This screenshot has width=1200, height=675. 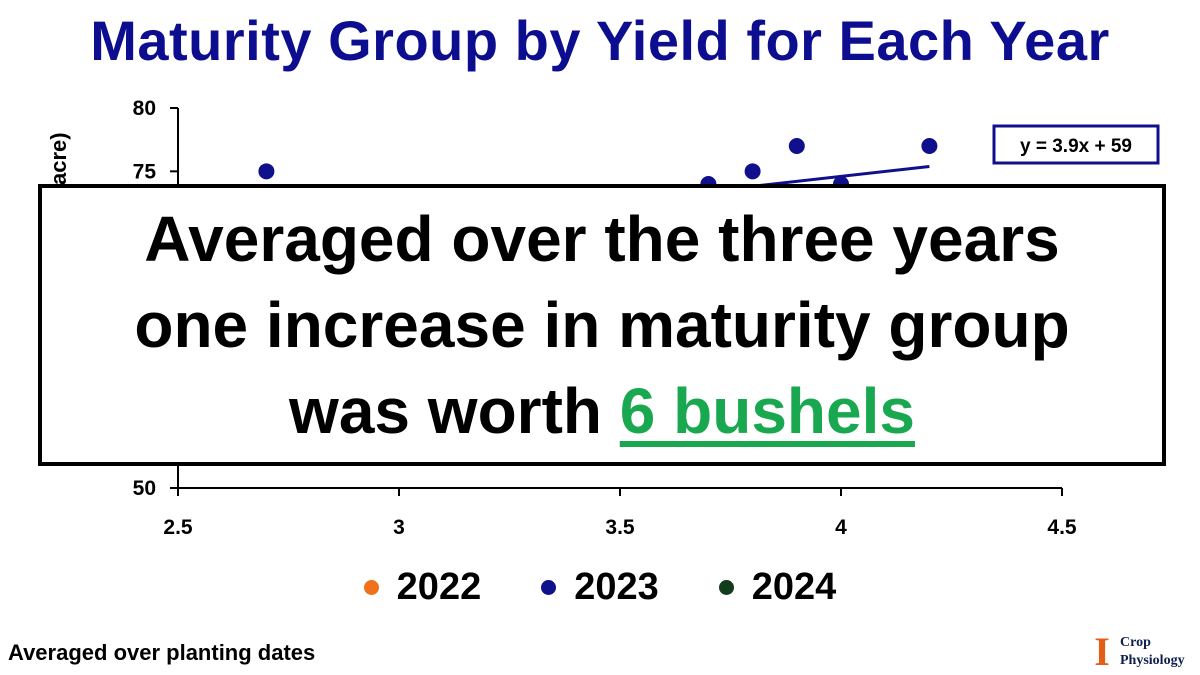 I want to click on logo-text-line2: Physiology, so click(x=1152, y=660).